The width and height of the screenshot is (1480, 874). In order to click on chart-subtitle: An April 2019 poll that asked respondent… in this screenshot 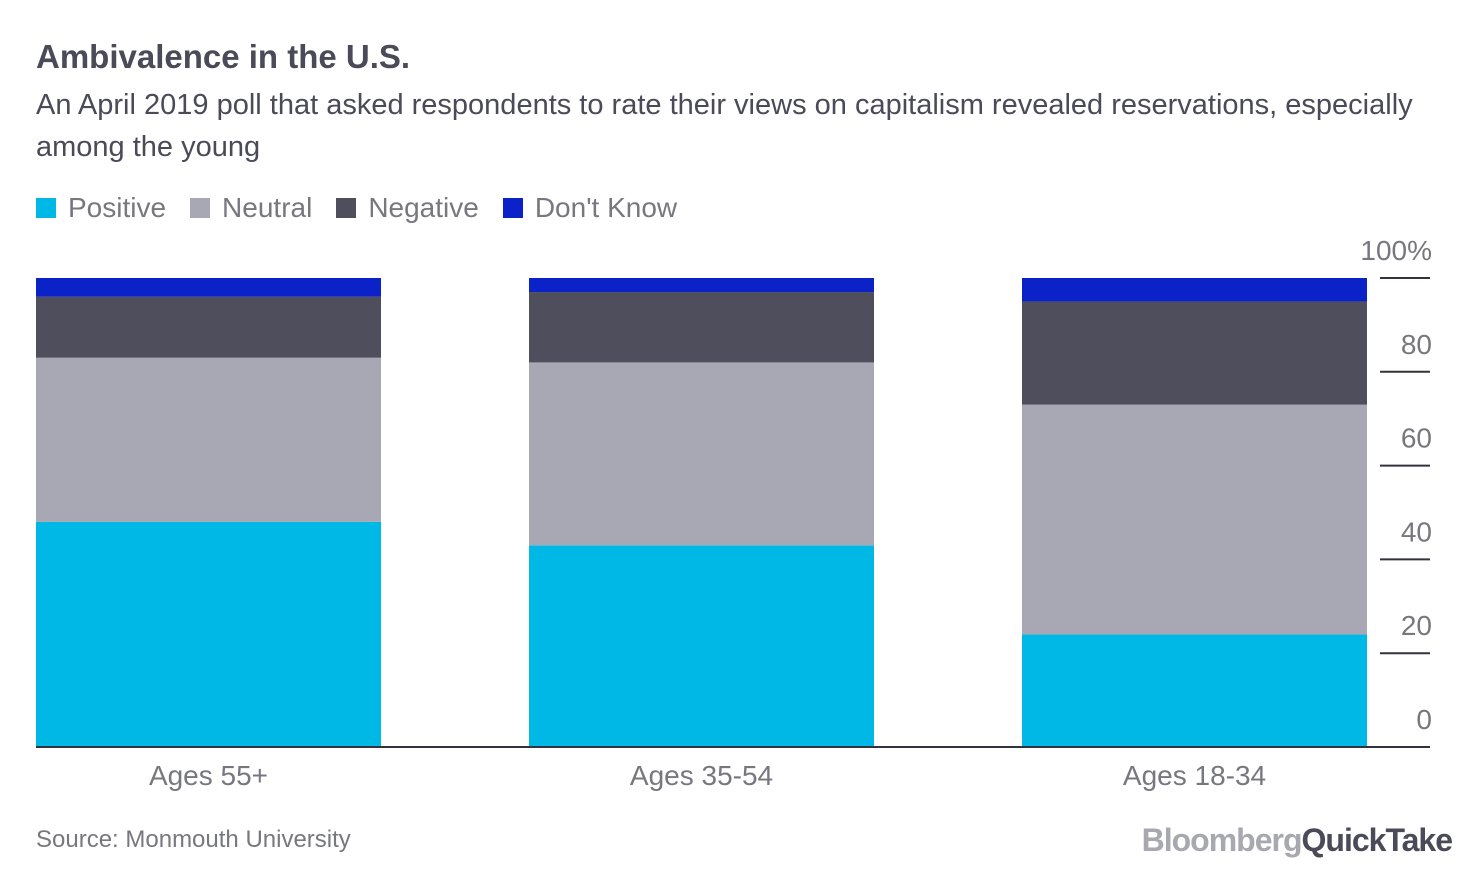, I will do `click(724, 126)`.